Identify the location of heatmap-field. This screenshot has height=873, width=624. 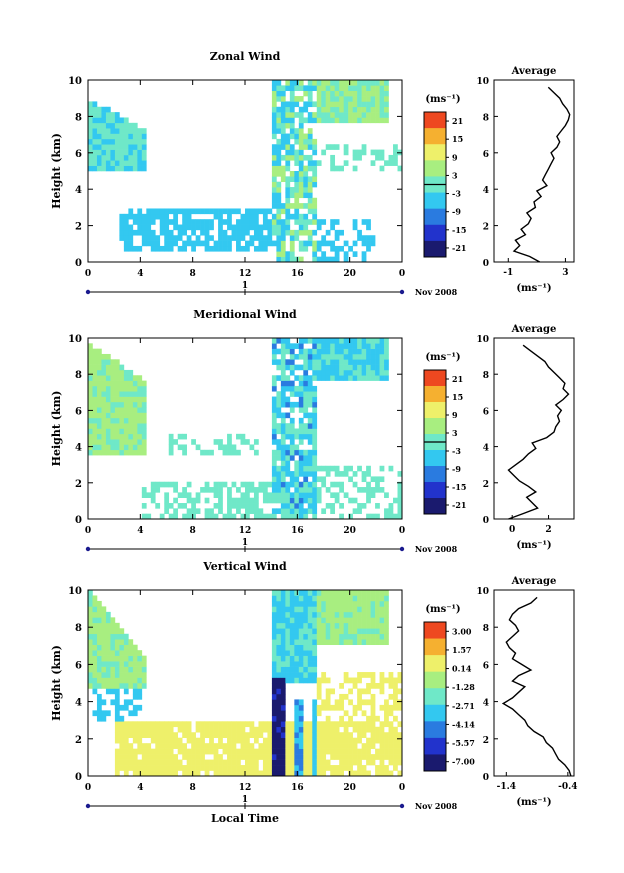
(245, 429).